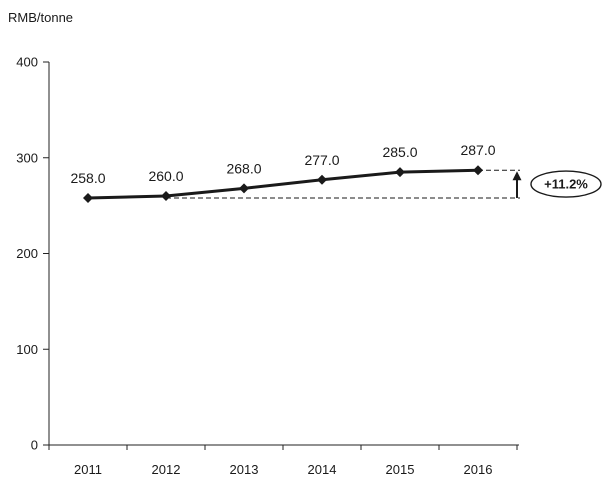  Describe the element at coordinates (27, 349) in the screenshot. I see `y-tick-label: 100` at that location.